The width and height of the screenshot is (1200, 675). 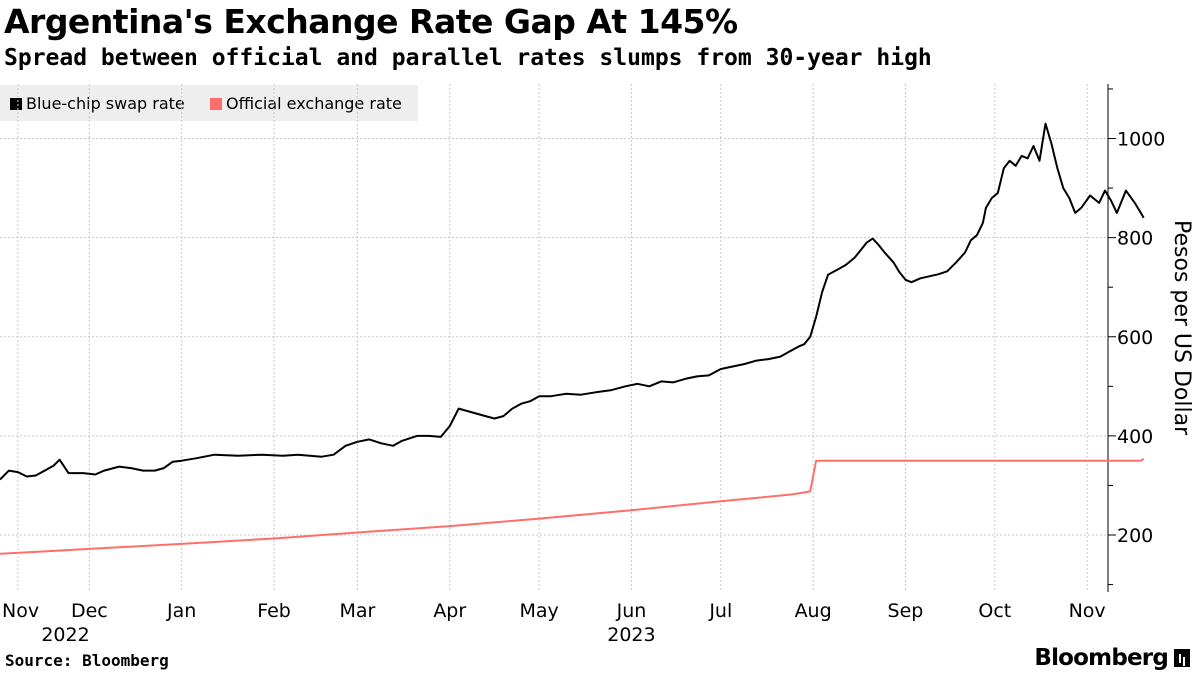 I want to click on x-tick-label: Jan, so click(x=181, y=611).